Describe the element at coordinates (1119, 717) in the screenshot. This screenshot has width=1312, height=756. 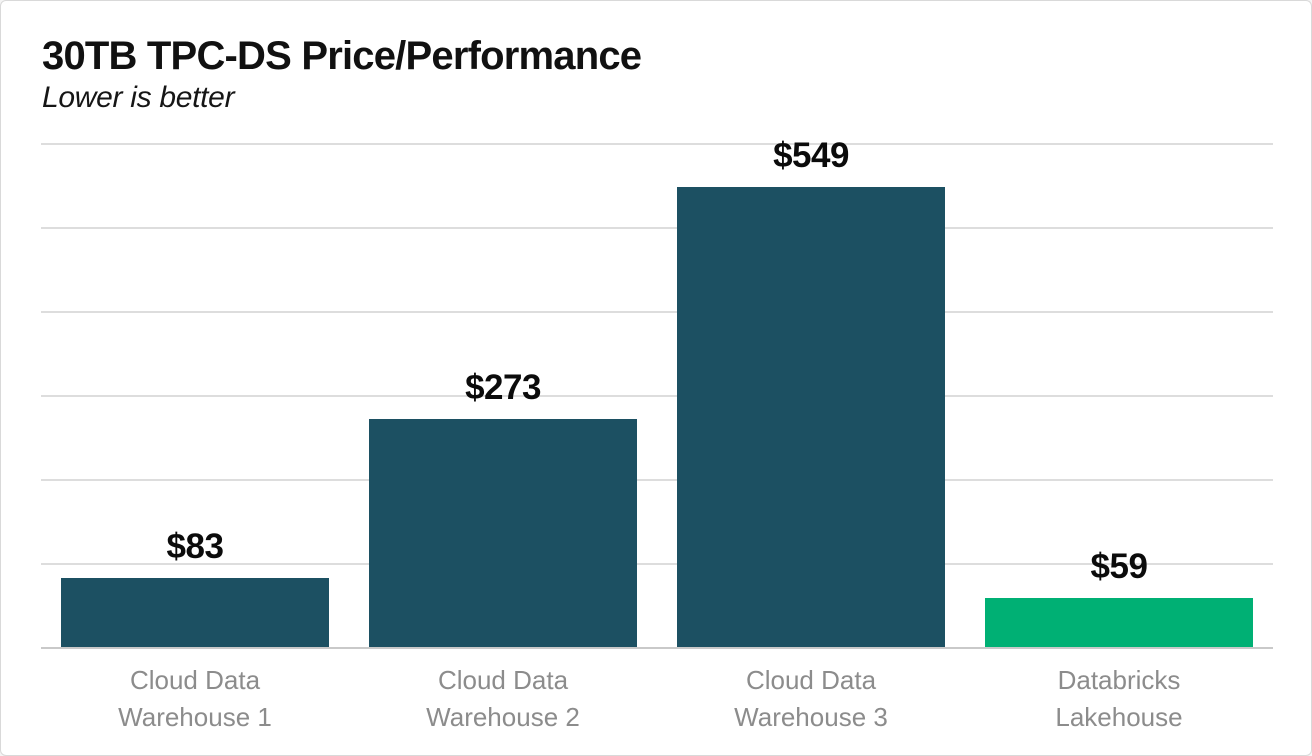
I see `category-label-line: Lakehouse` at that location.